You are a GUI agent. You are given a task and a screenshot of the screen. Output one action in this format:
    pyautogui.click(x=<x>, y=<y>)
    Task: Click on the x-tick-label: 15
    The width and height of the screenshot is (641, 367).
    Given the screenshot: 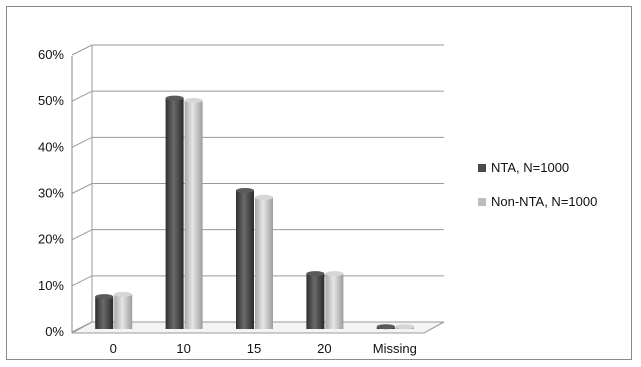 What is the action you would take?
    pyautogui.click(x=254, y=348)
    